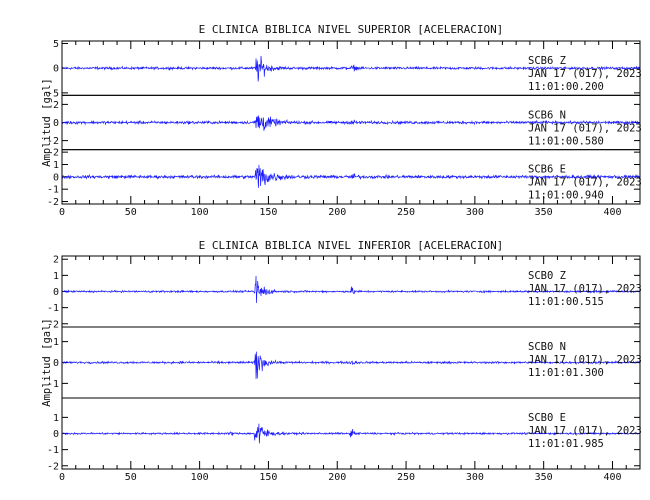 This screenshot has width=650, height=500. Describe the element at coordinates (351, 289) in the screenshot. I see `trace-scb0-z` at that location.